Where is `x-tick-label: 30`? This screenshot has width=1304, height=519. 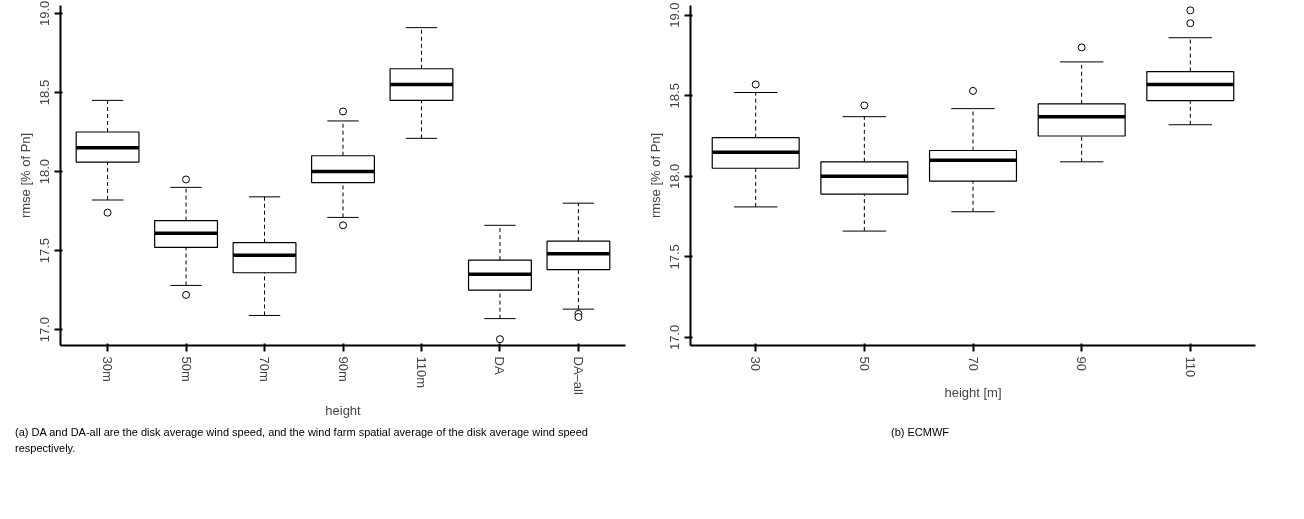
x-tick-label: 30 is located at coordinates (756, 363).